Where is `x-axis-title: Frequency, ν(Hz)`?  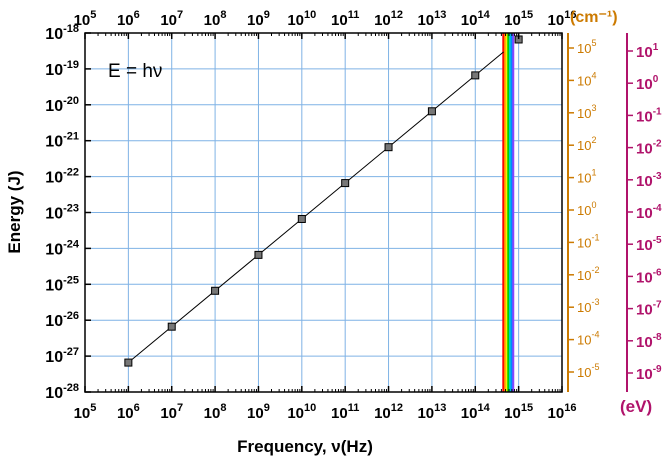 x-axis-title: Frequency, ν(Hz) is located at coordinates (305, 446).